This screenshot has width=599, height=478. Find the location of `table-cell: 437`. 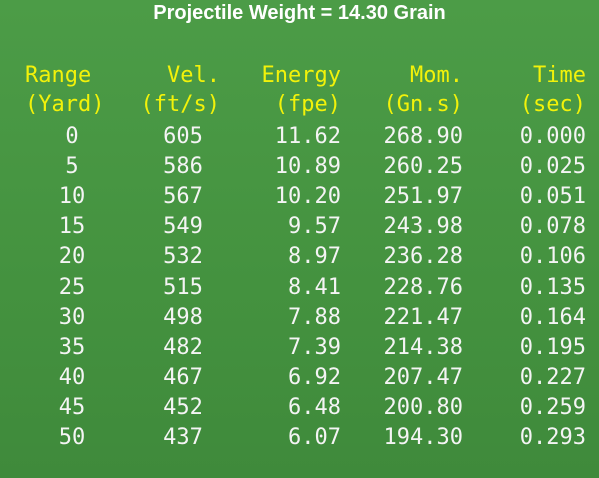

table-cell: 437 is located at coordinates (183, 437).